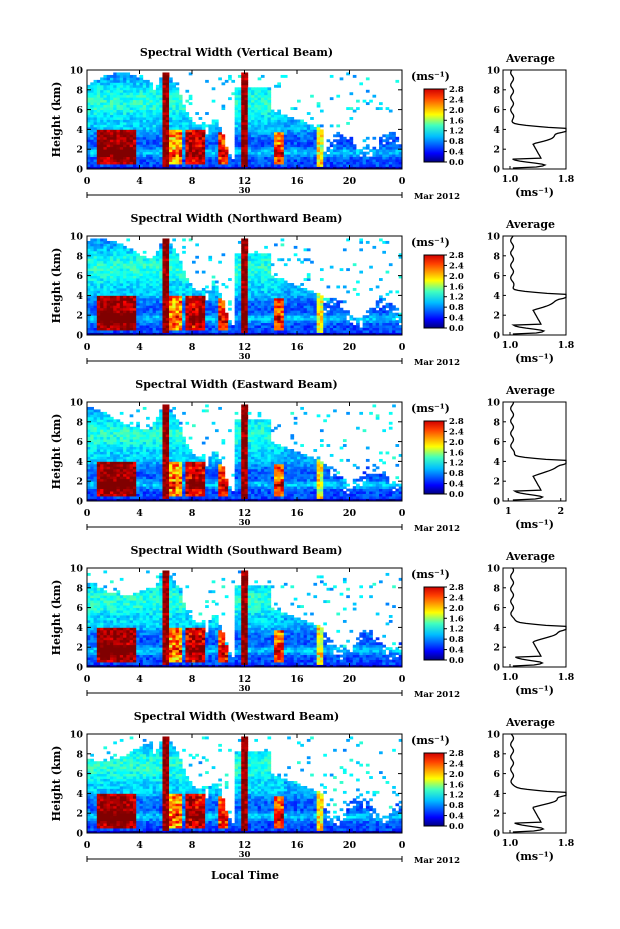 This screenshot has width=620, height=929. What do you see at coordinates (496, 90) in the screenshot?
I see `average-y-tick-label: 8` at bounding box center [496, 90].